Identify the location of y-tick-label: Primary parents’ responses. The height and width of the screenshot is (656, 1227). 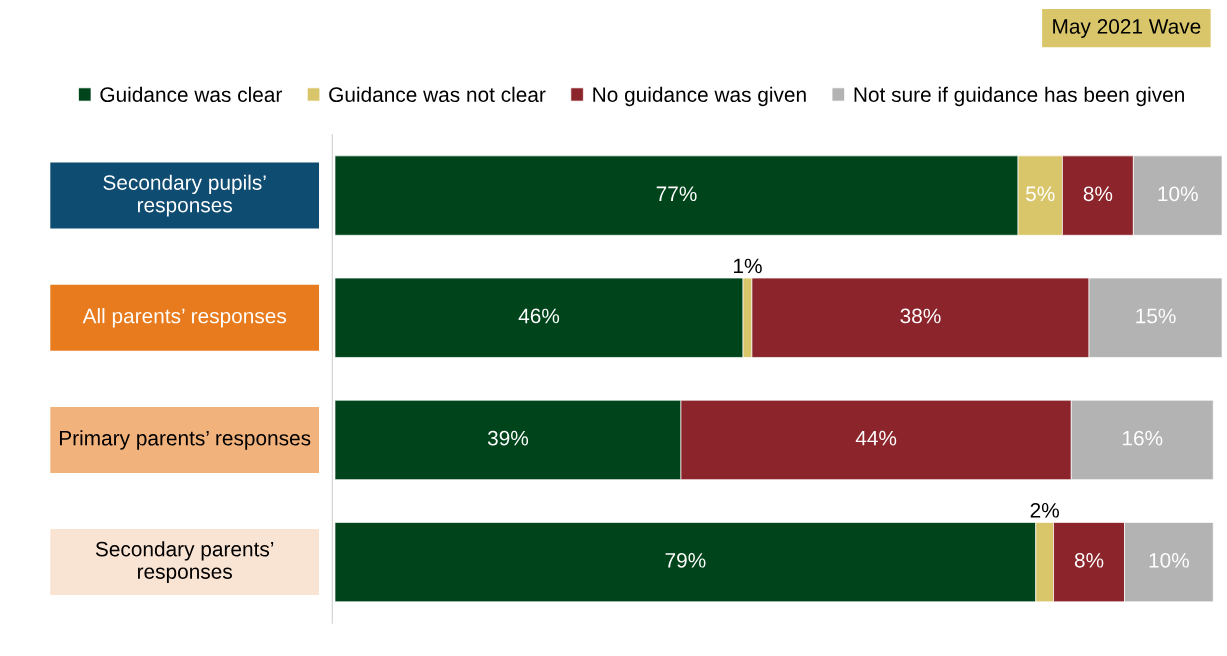
(185, 440).